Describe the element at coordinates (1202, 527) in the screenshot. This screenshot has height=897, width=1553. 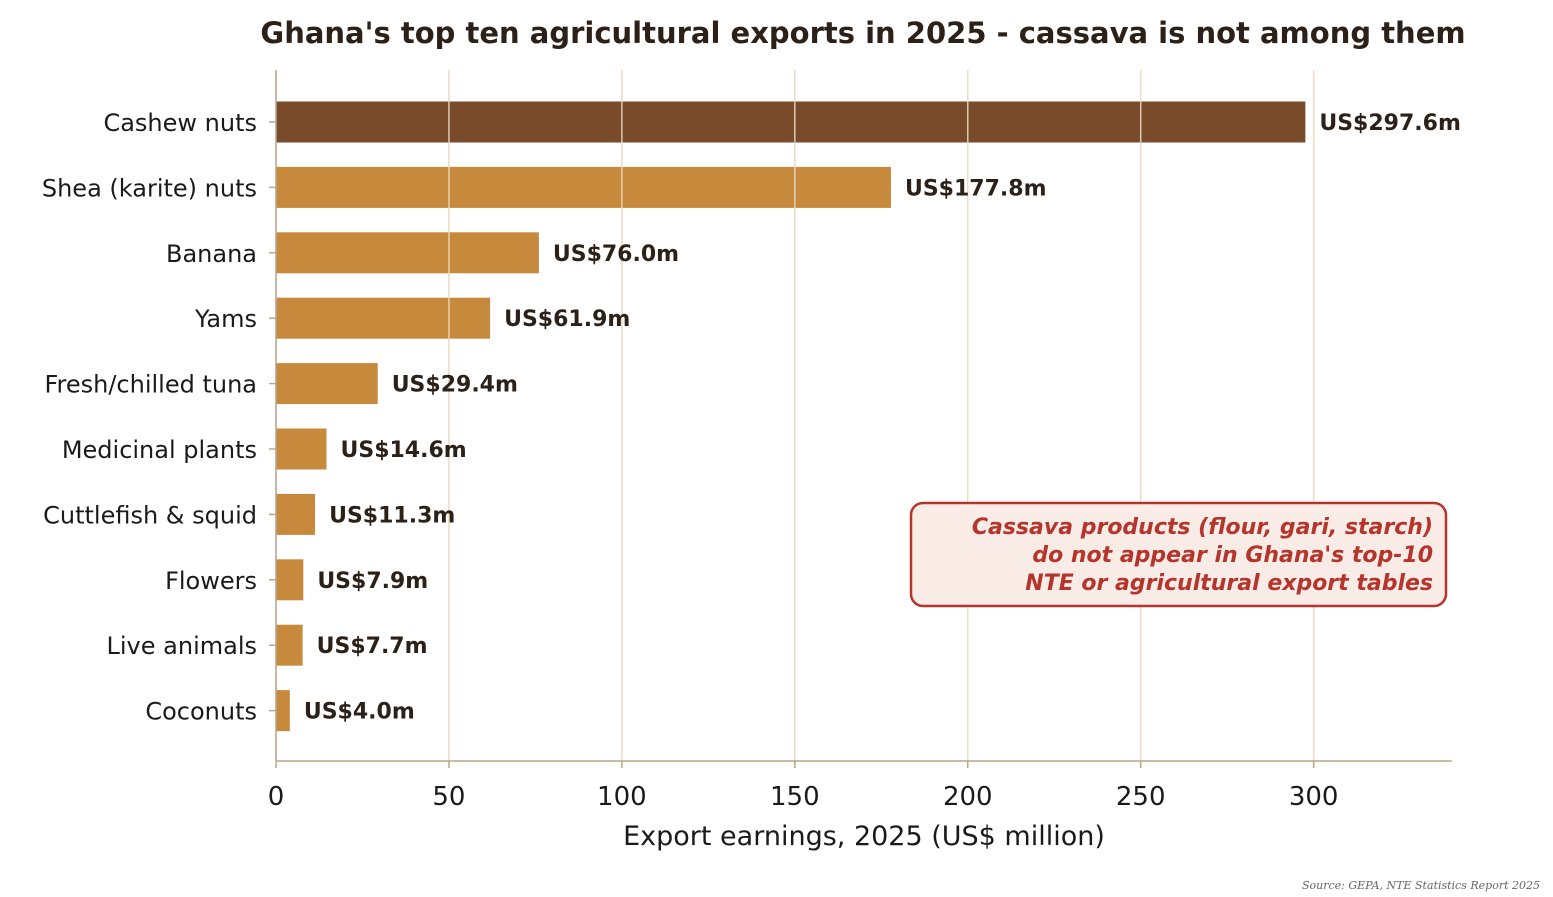
I see `annotation-line-1: Cassava products (flour, gari, starch)` at that location.